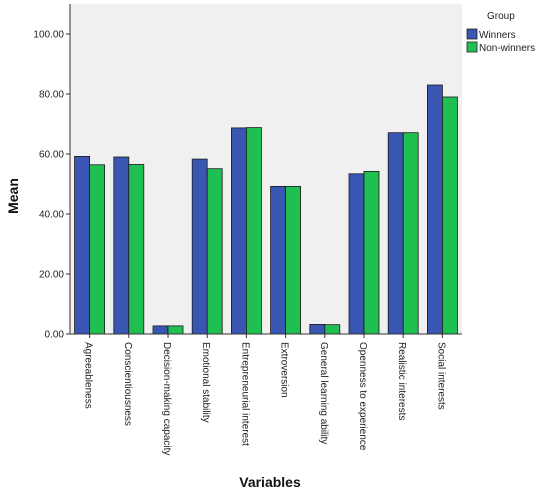  What do you see at coordinates (51, 95) in the screenshot?
I see `y-tick-label: 80.00` at bounding box center [51, 95].